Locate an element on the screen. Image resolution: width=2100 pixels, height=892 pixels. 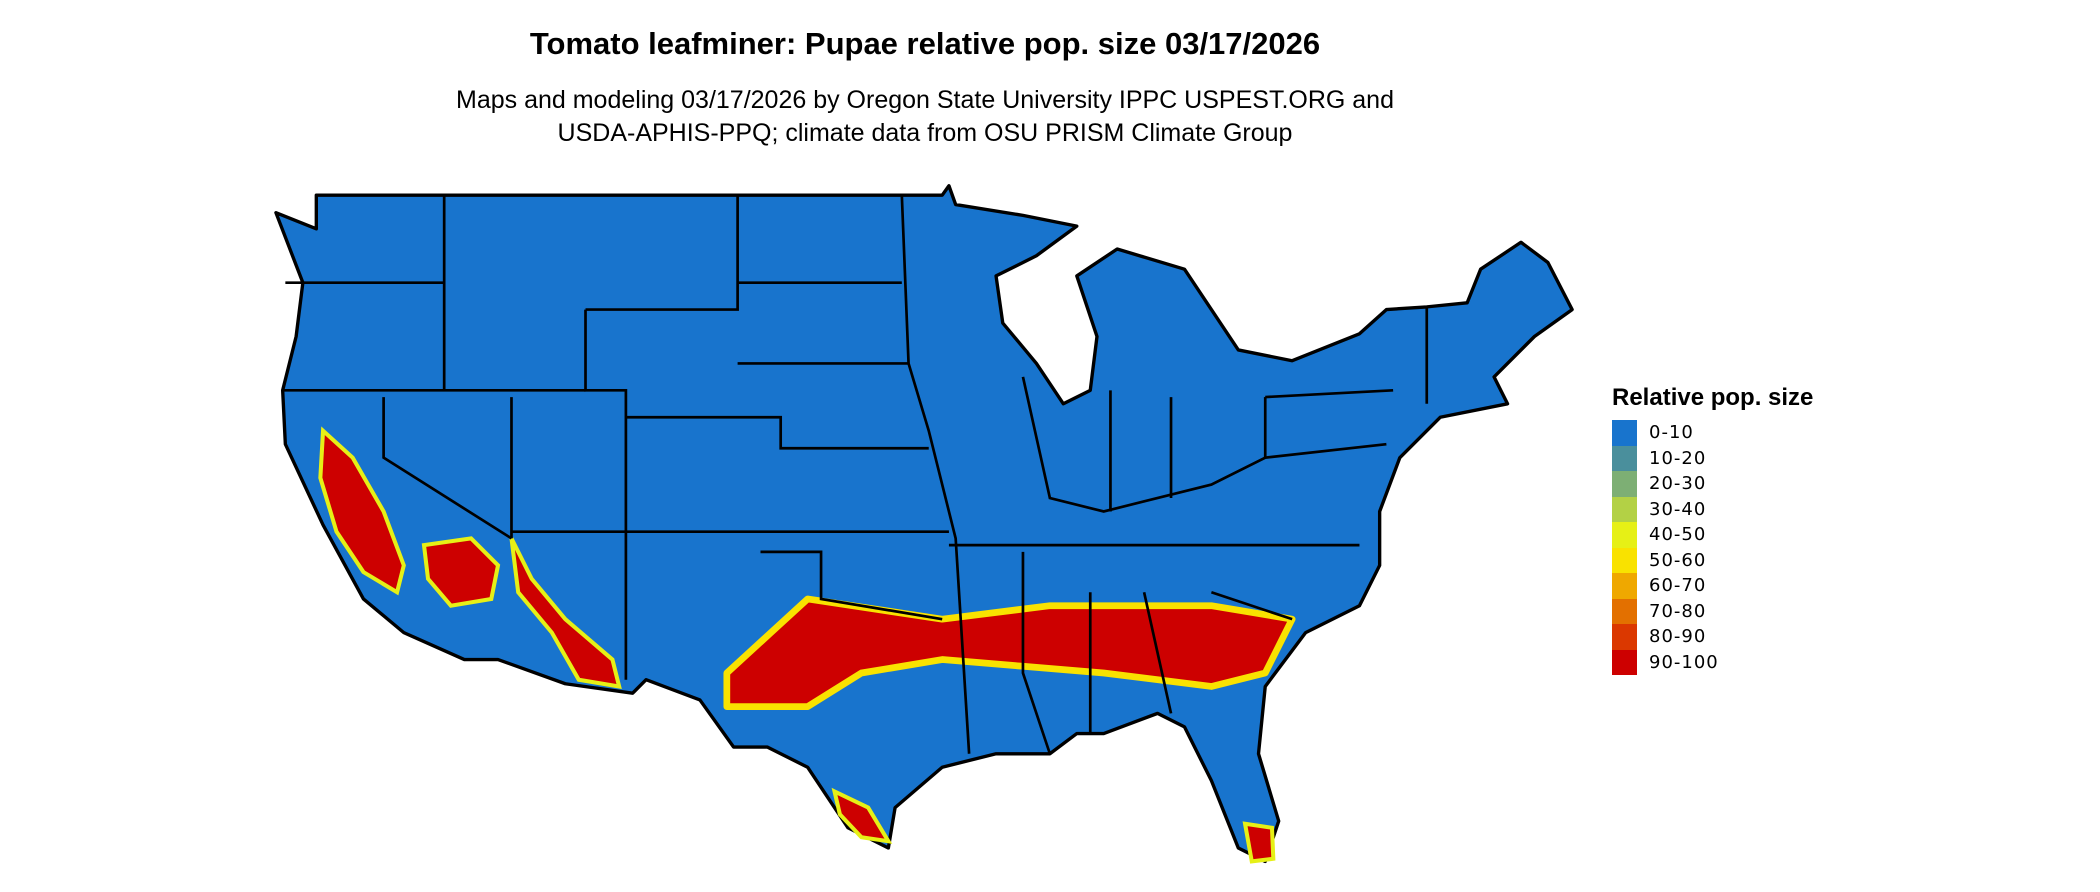
legend-item: 20-30 is located at coordinates (1712, 484).